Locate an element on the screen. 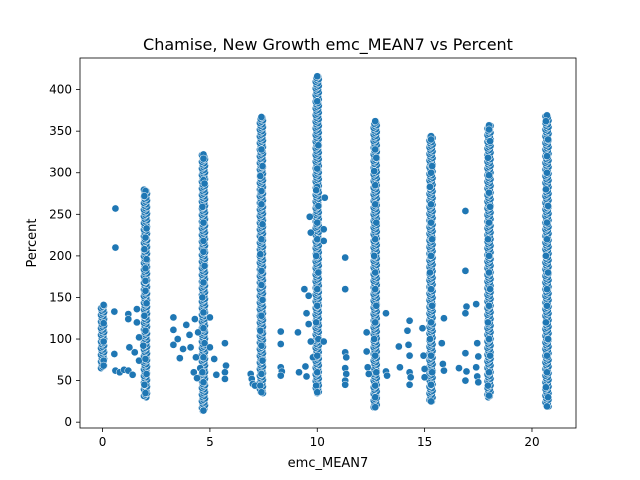  x-tick-label: 20 is located at coordinates (531, 442).